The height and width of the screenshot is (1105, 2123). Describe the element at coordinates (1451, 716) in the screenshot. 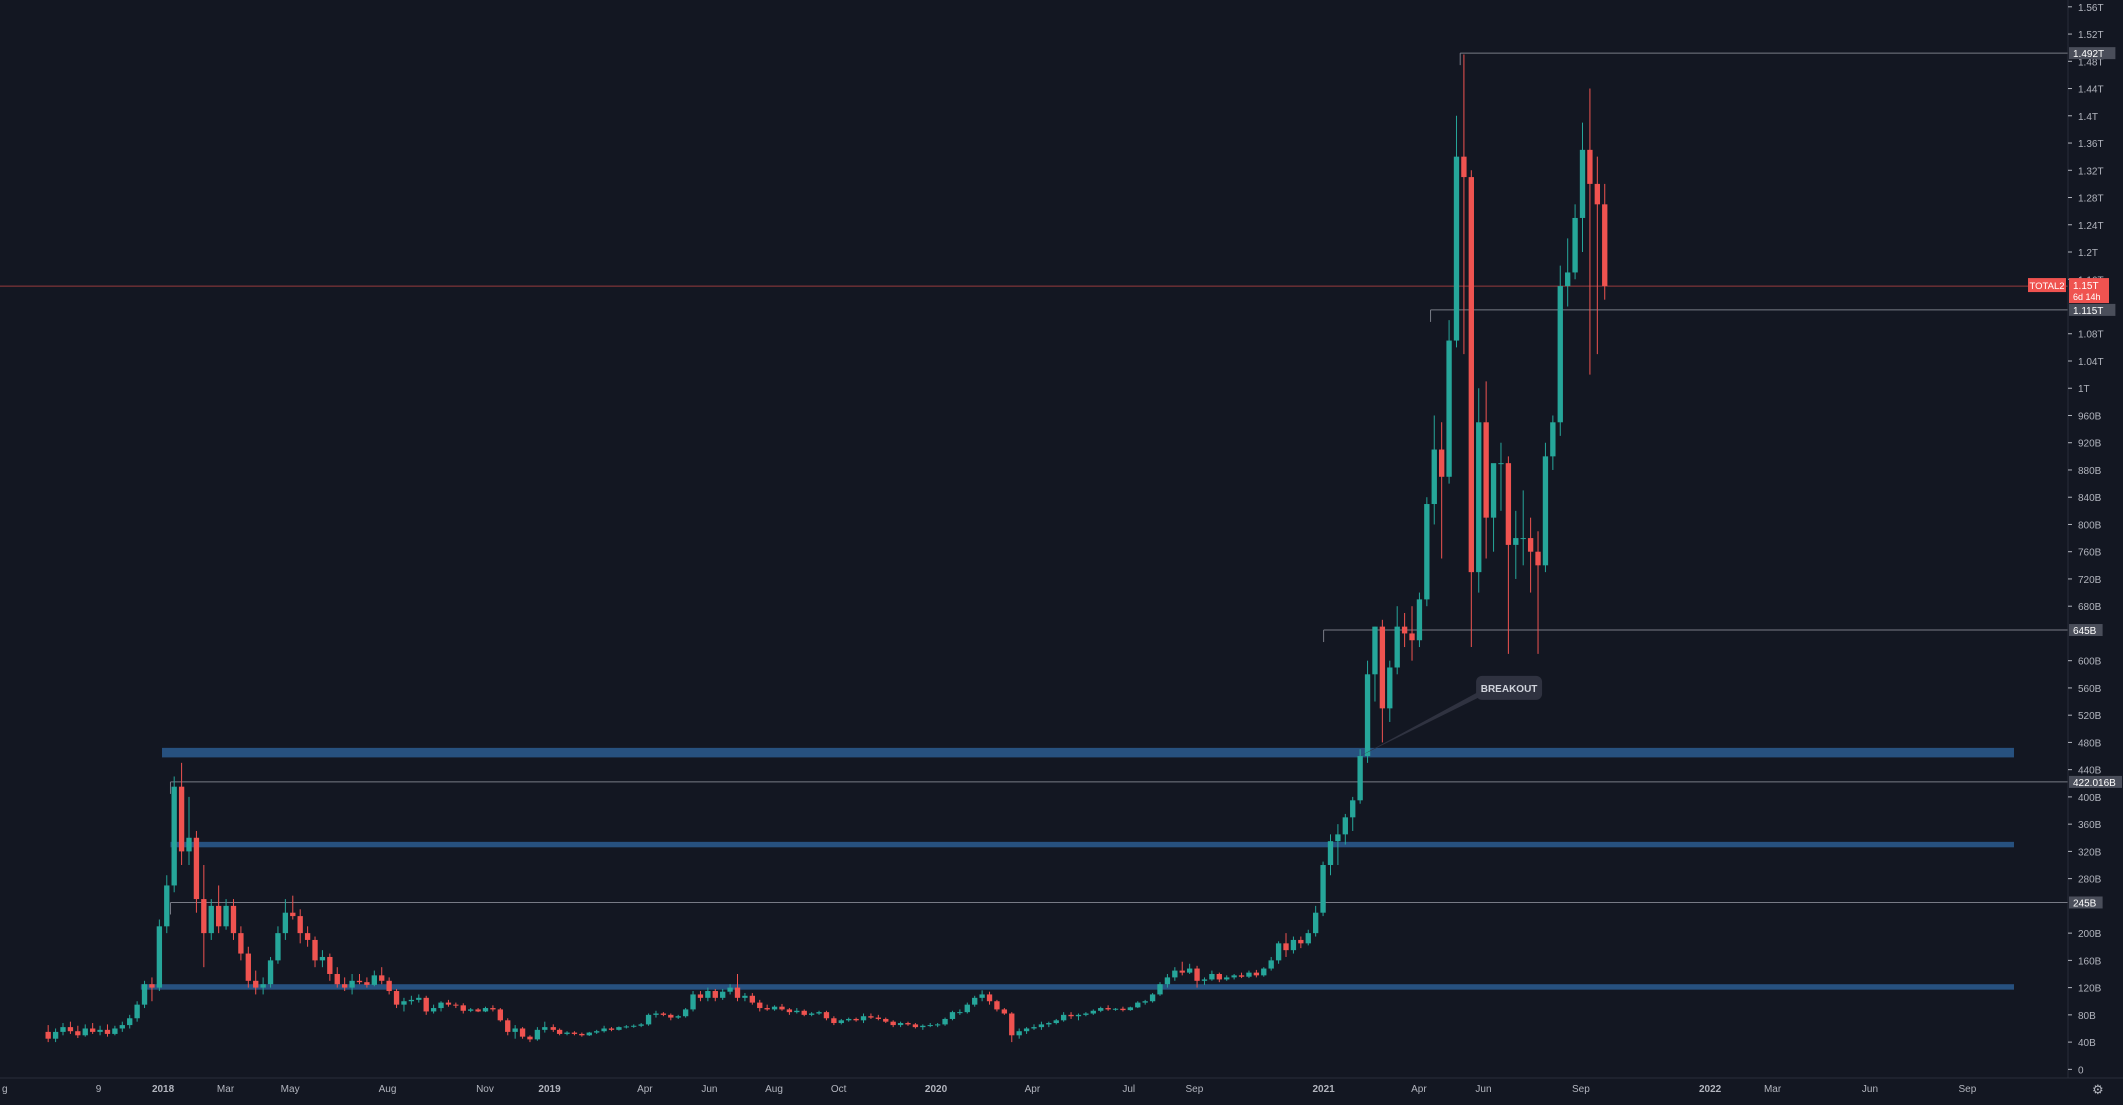

I see `breakout-annotation: BREAKOUT` at that location.